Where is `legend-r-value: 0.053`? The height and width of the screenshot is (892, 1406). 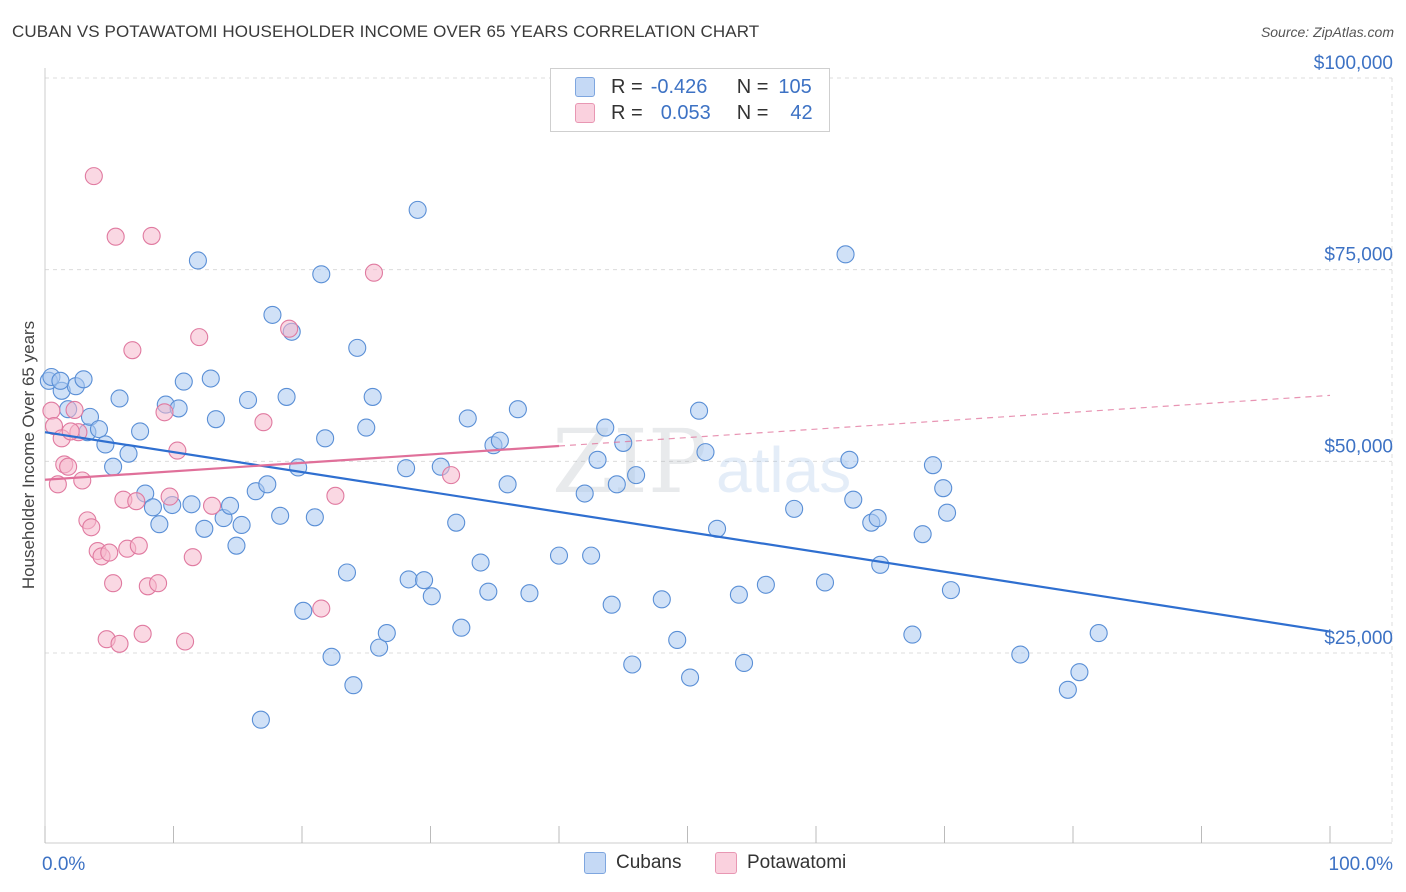
legend-r-value: 0.053 is located at coordinates (685, 112).